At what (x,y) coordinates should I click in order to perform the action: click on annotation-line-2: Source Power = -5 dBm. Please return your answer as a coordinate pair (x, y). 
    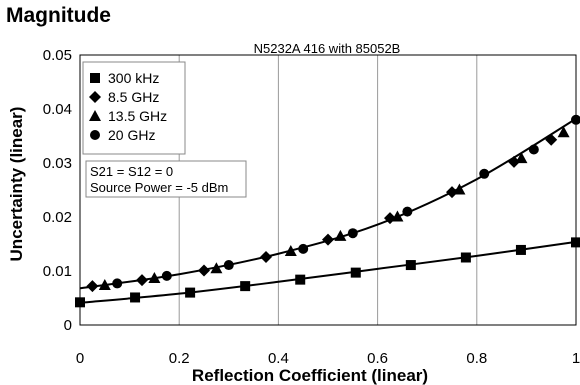
    Looking at the image, I should click on (159, 187).